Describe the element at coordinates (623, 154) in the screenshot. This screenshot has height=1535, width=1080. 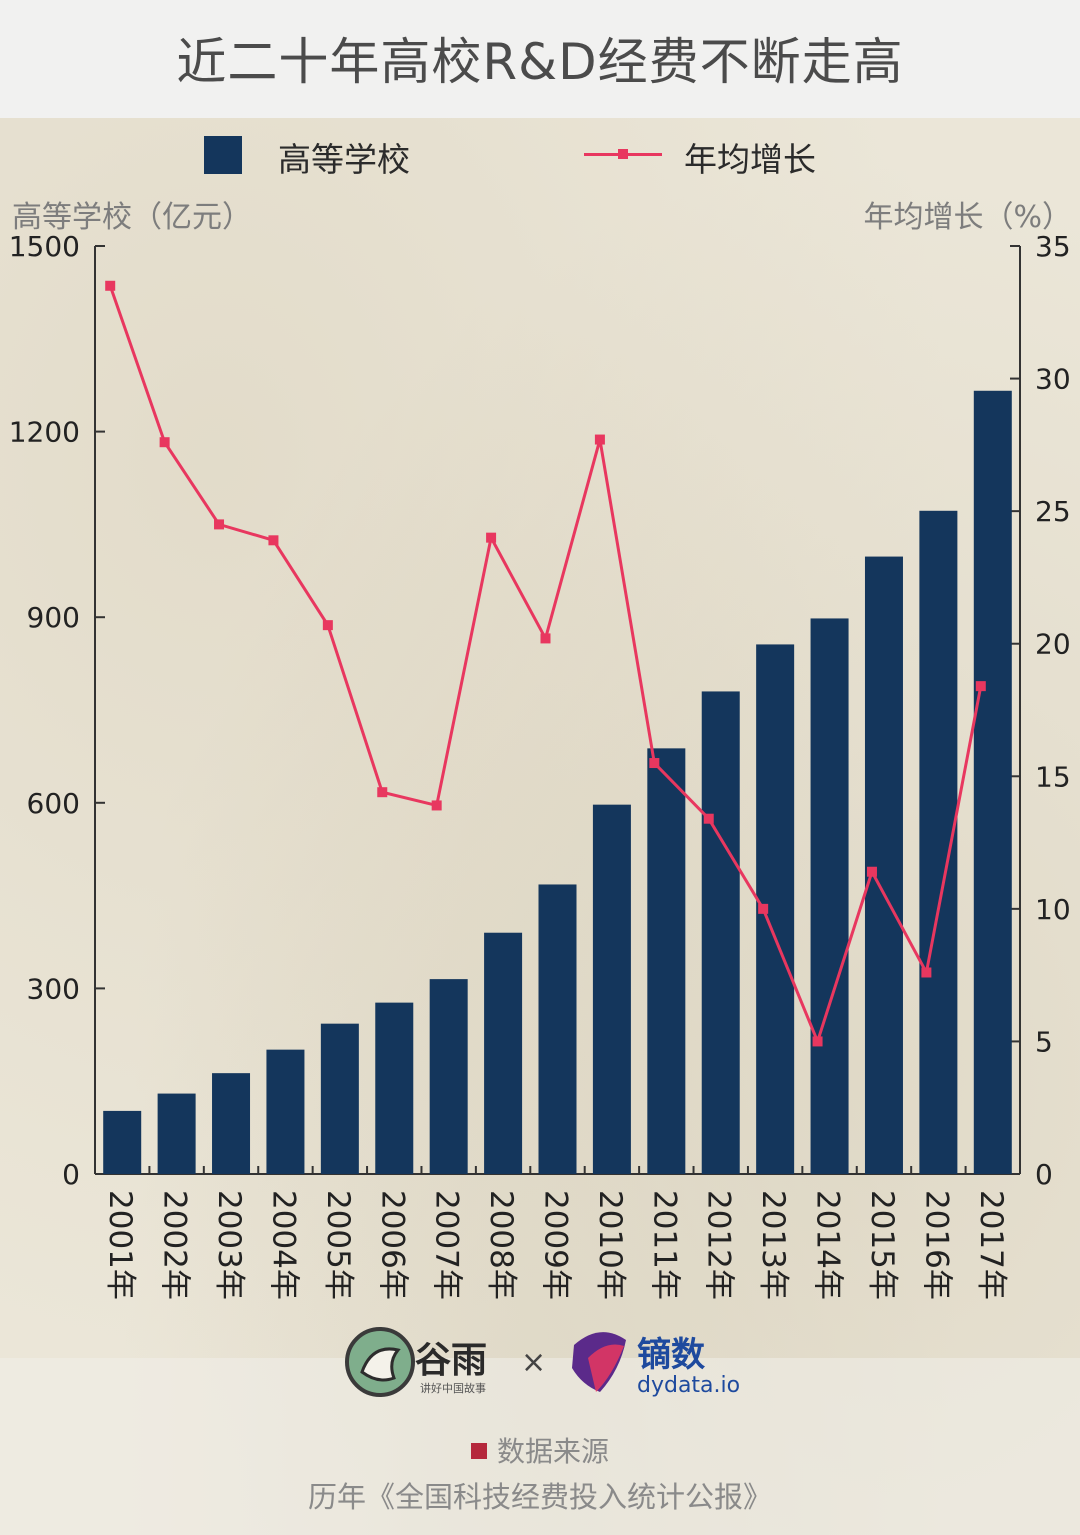
I see `legend-line-marker` at that location.